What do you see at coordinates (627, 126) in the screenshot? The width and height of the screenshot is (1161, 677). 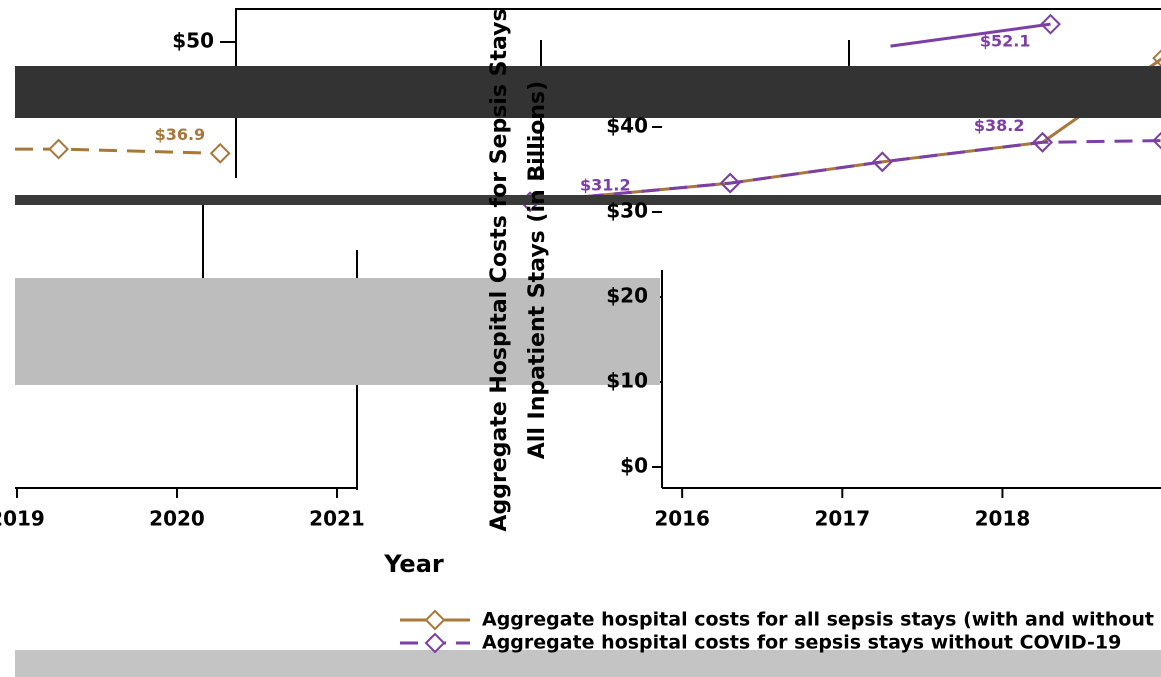 I see `y-tick-label: $40` at bounding box center [627, 126].